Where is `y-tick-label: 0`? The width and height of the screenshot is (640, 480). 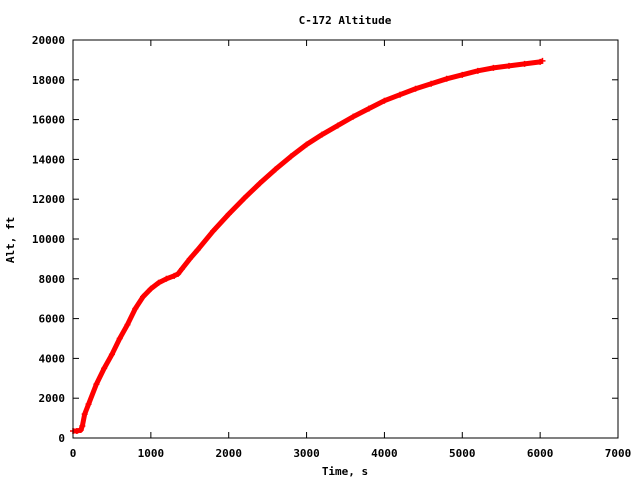
y-tick-label: 0 is located at coordinates (61, 438).